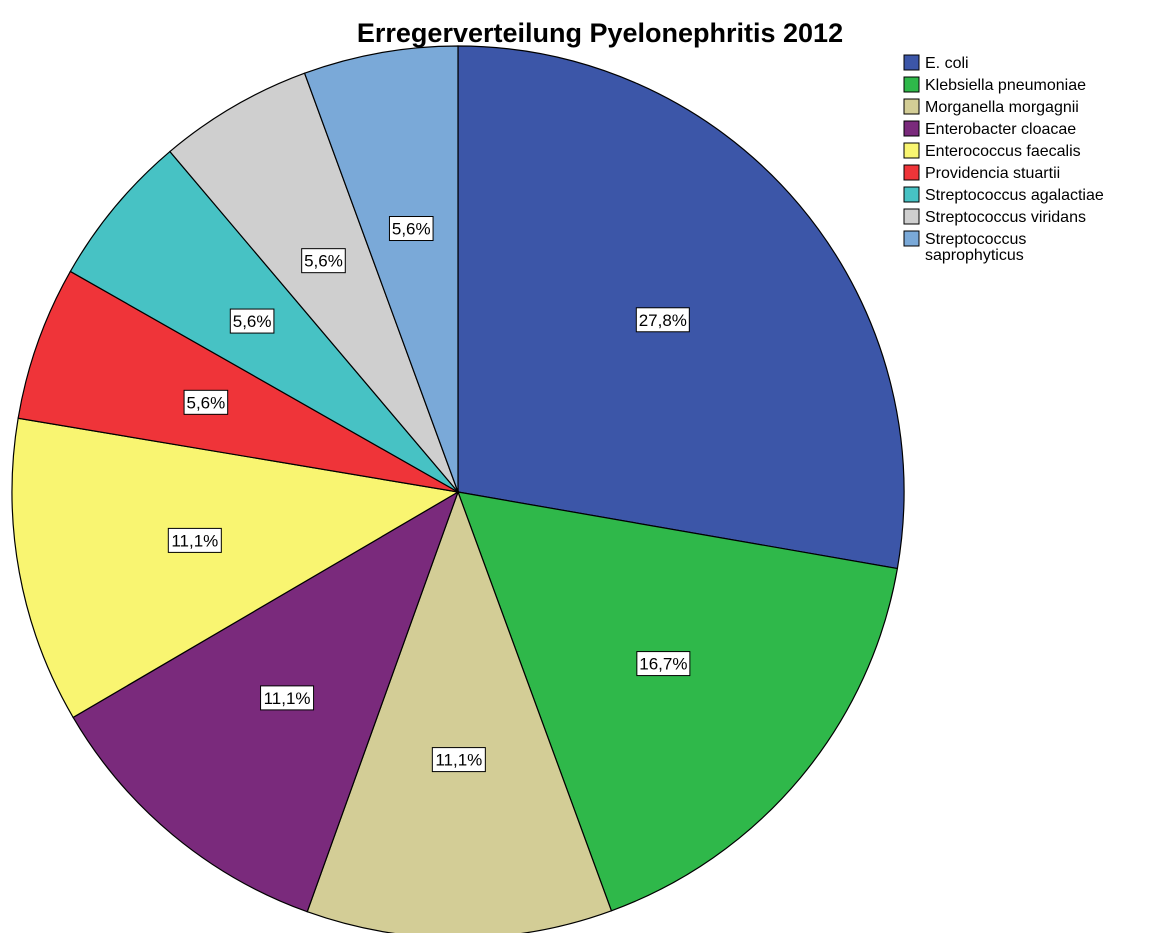  I want to click on data-label-morganella-morgagnii: 11,1%, so click(458, 760).